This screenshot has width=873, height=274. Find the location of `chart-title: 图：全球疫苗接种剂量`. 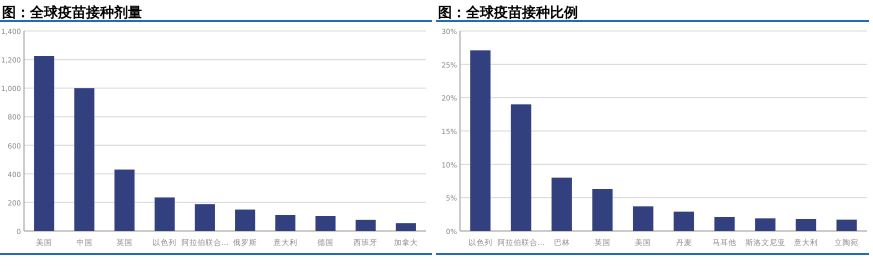

chart-title: 图：全球疫苗接种剂量 is located at coordinates (72, 12).